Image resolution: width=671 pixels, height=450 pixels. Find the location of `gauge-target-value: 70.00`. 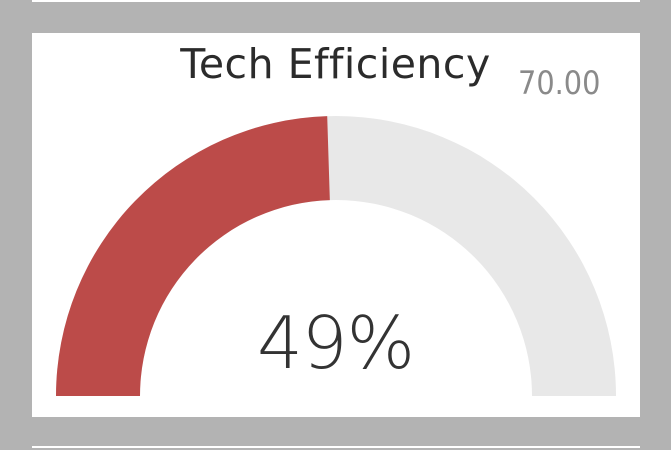

gauge-target-value: 70.00 is located at coordinates (559, 83).